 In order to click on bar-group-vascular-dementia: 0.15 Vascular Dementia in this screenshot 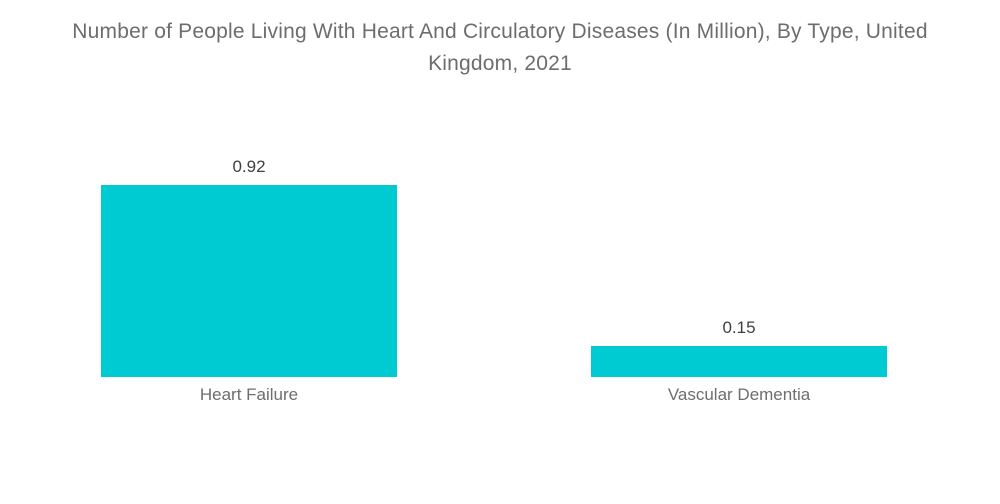, I will do `click(739, 361)`.